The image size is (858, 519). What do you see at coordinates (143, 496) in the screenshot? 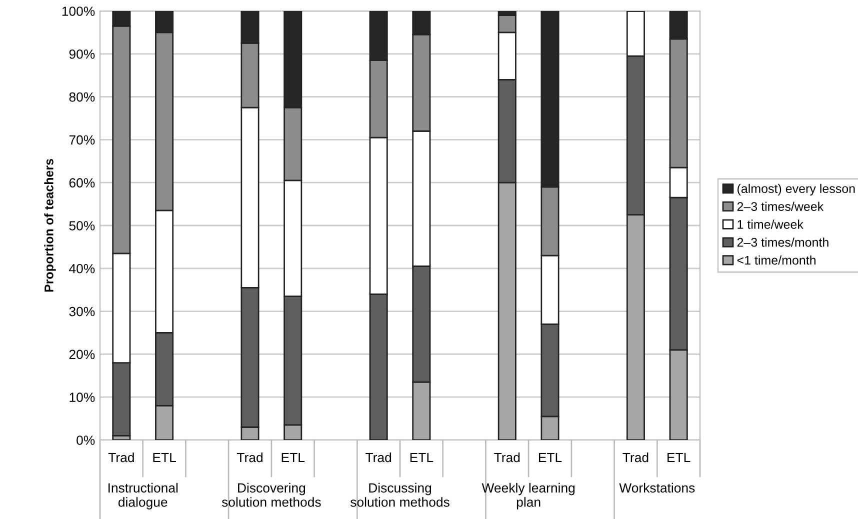
I see `text: Instructional dialogue` at bounding box center [143, 496].